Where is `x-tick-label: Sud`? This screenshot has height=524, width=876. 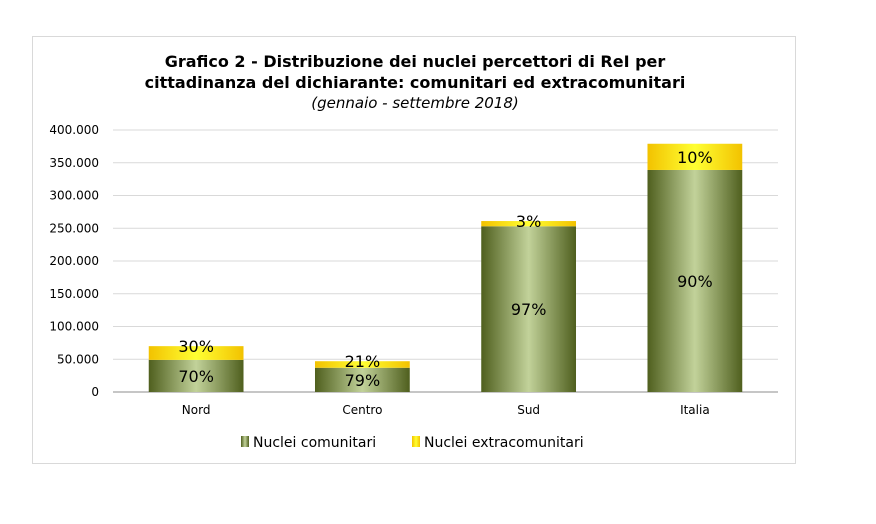
x-tick-label: Sud is located at coordinates (528, 410).